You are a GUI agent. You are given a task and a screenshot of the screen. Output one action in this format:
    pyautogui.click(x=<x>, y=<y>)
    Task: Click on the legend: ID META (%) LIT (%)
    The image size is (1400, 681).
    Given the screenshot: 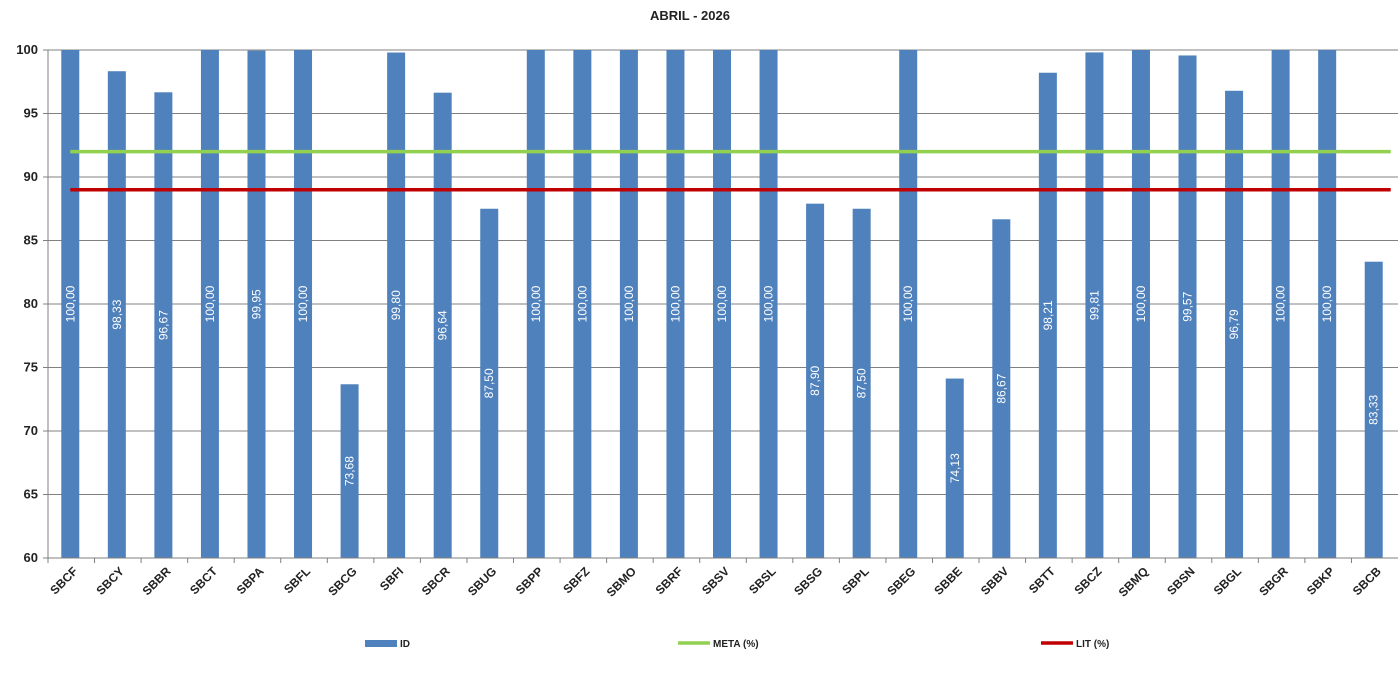 What is the action you would take?
    pyautogui.click(x=737, y=644)
    